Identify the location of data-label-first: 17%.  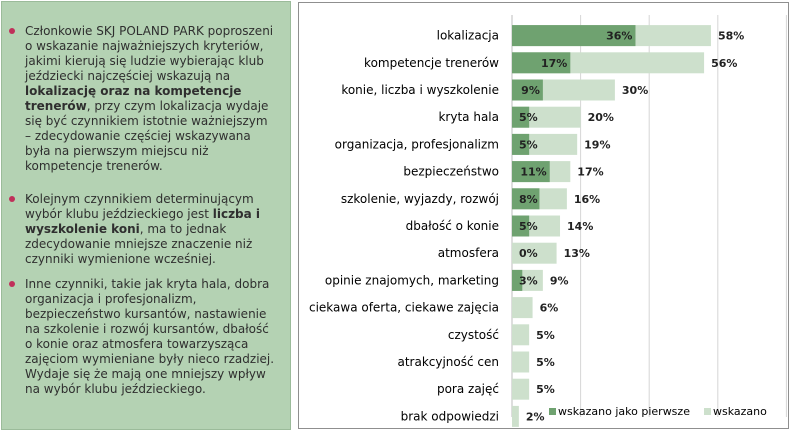
(554, 63).